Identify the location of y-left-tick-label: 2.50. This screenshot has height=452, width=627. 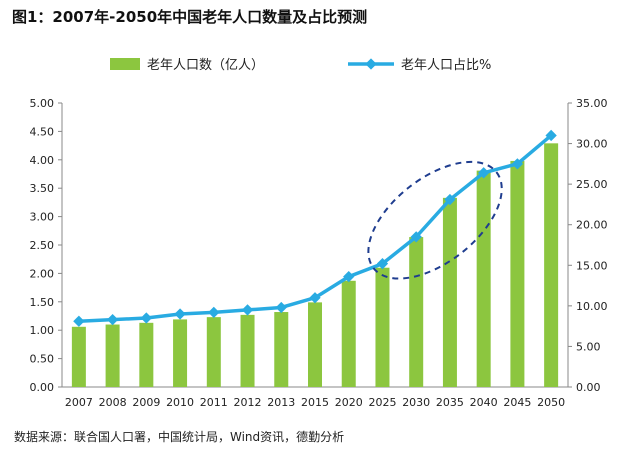
(42, 245).